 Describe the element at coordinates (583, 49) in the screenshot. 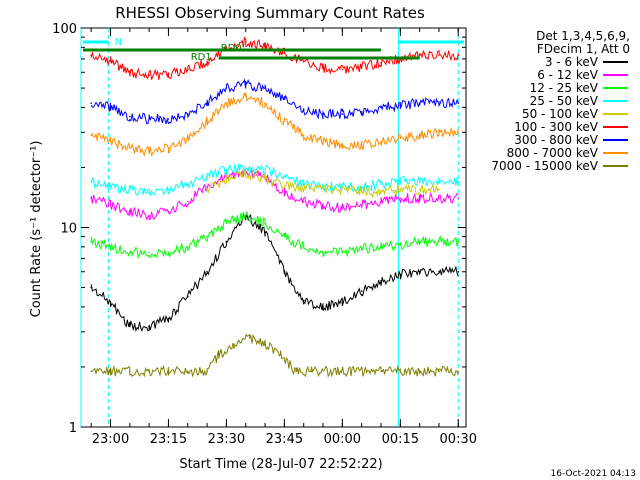

I see `legend-header: FDecim 1, Att 0` at that location.